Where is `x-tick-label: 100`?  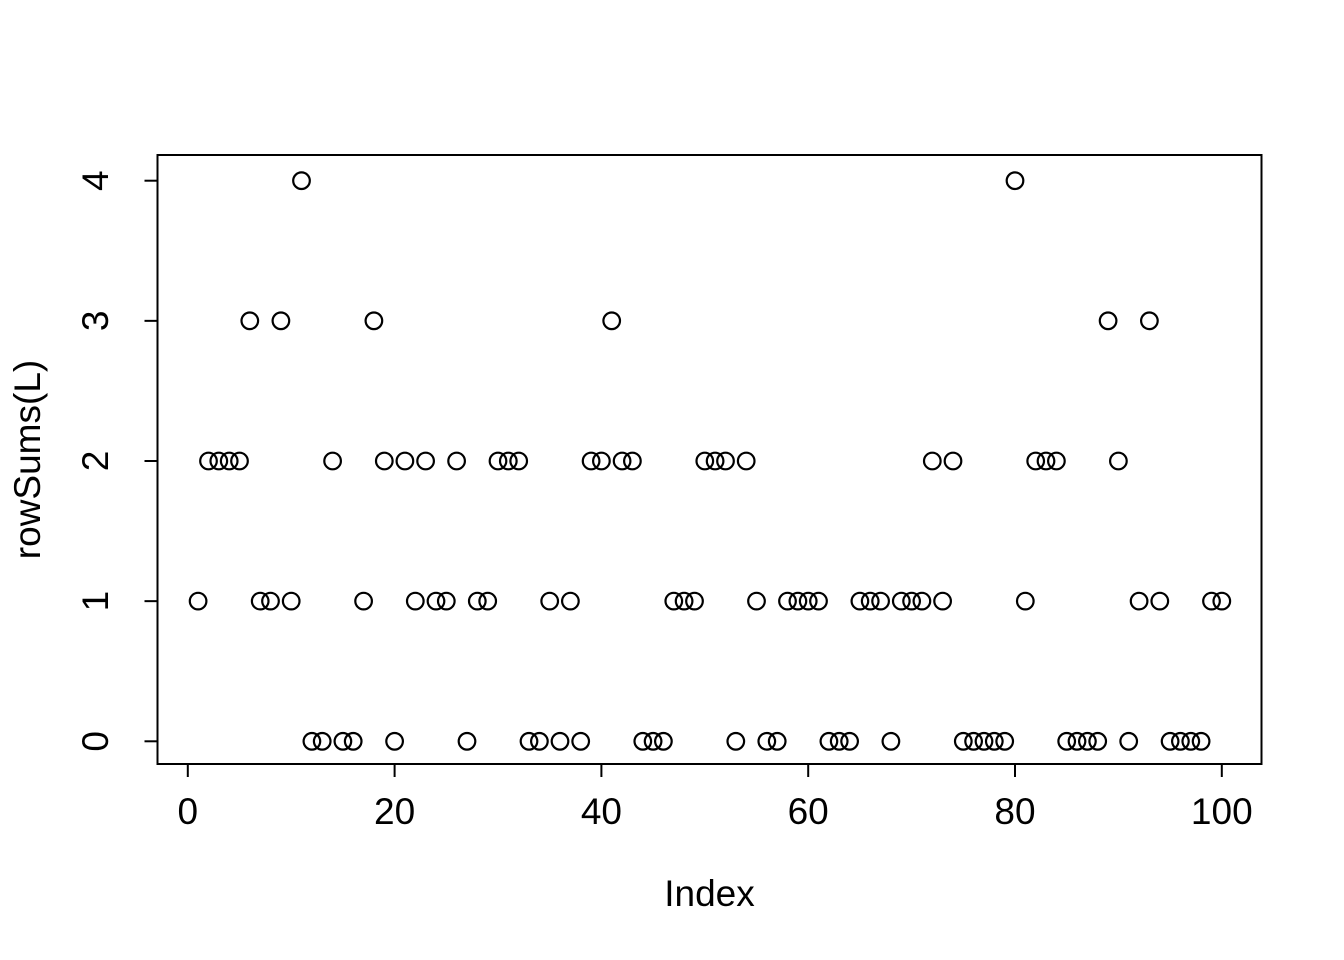
x-tick-label: 100 is located at coordinates (1222, 811).